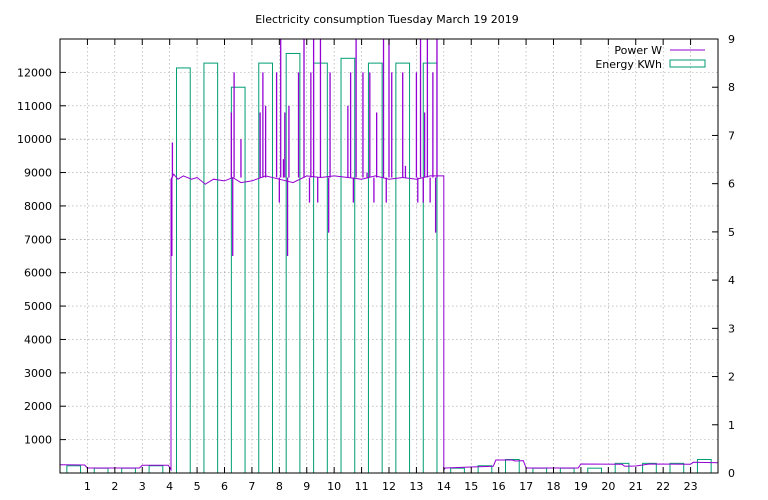 The width and height of the screenshot is (768, 500). What do you see at coordinates (38, 339) in the screenshot?
I see `y-left-tick-label: 4000` at bounding box center [38, 339].